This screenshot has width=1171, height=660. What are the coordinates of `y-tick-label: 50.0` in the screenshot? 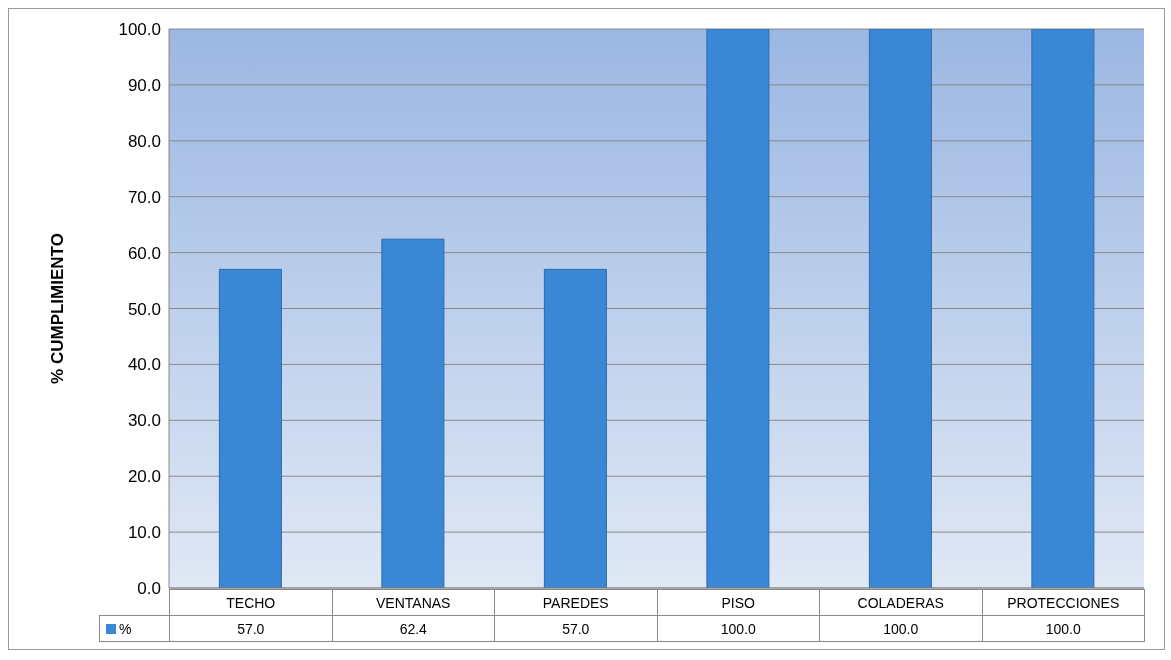 It's located at (144, 309).